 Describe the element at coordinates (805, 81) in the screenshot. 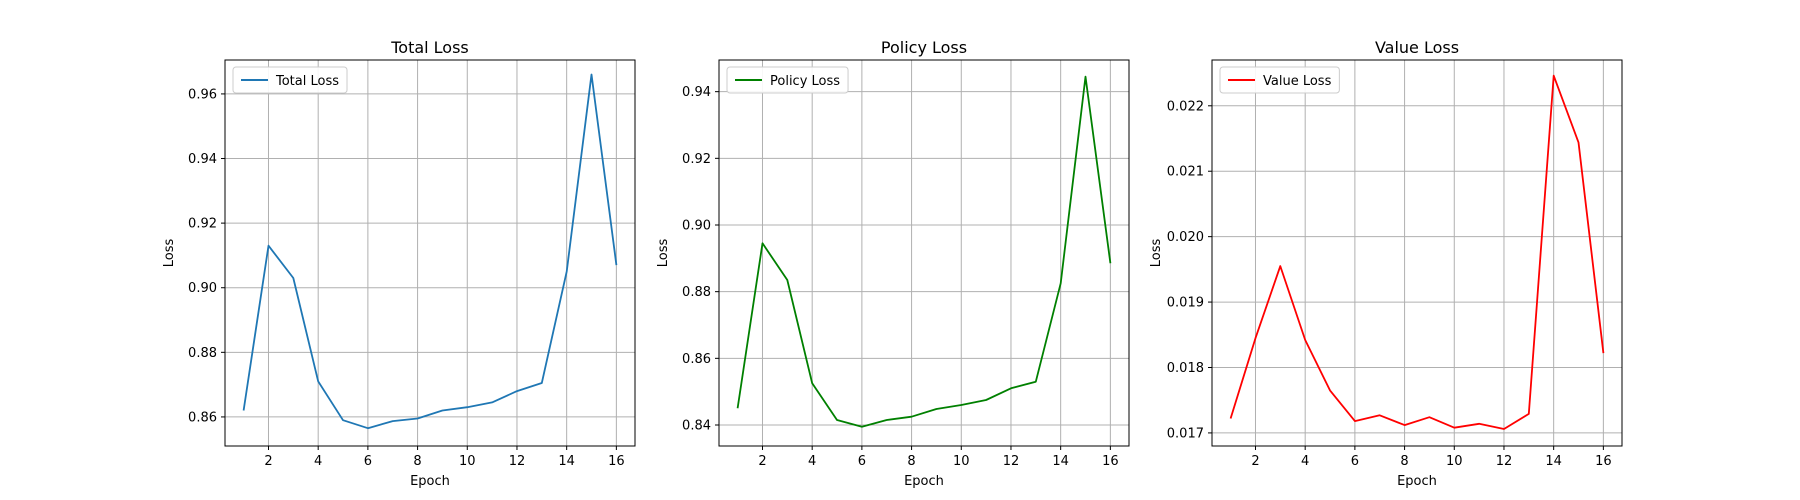

I see `legend-label: Policy Loss` at that location.